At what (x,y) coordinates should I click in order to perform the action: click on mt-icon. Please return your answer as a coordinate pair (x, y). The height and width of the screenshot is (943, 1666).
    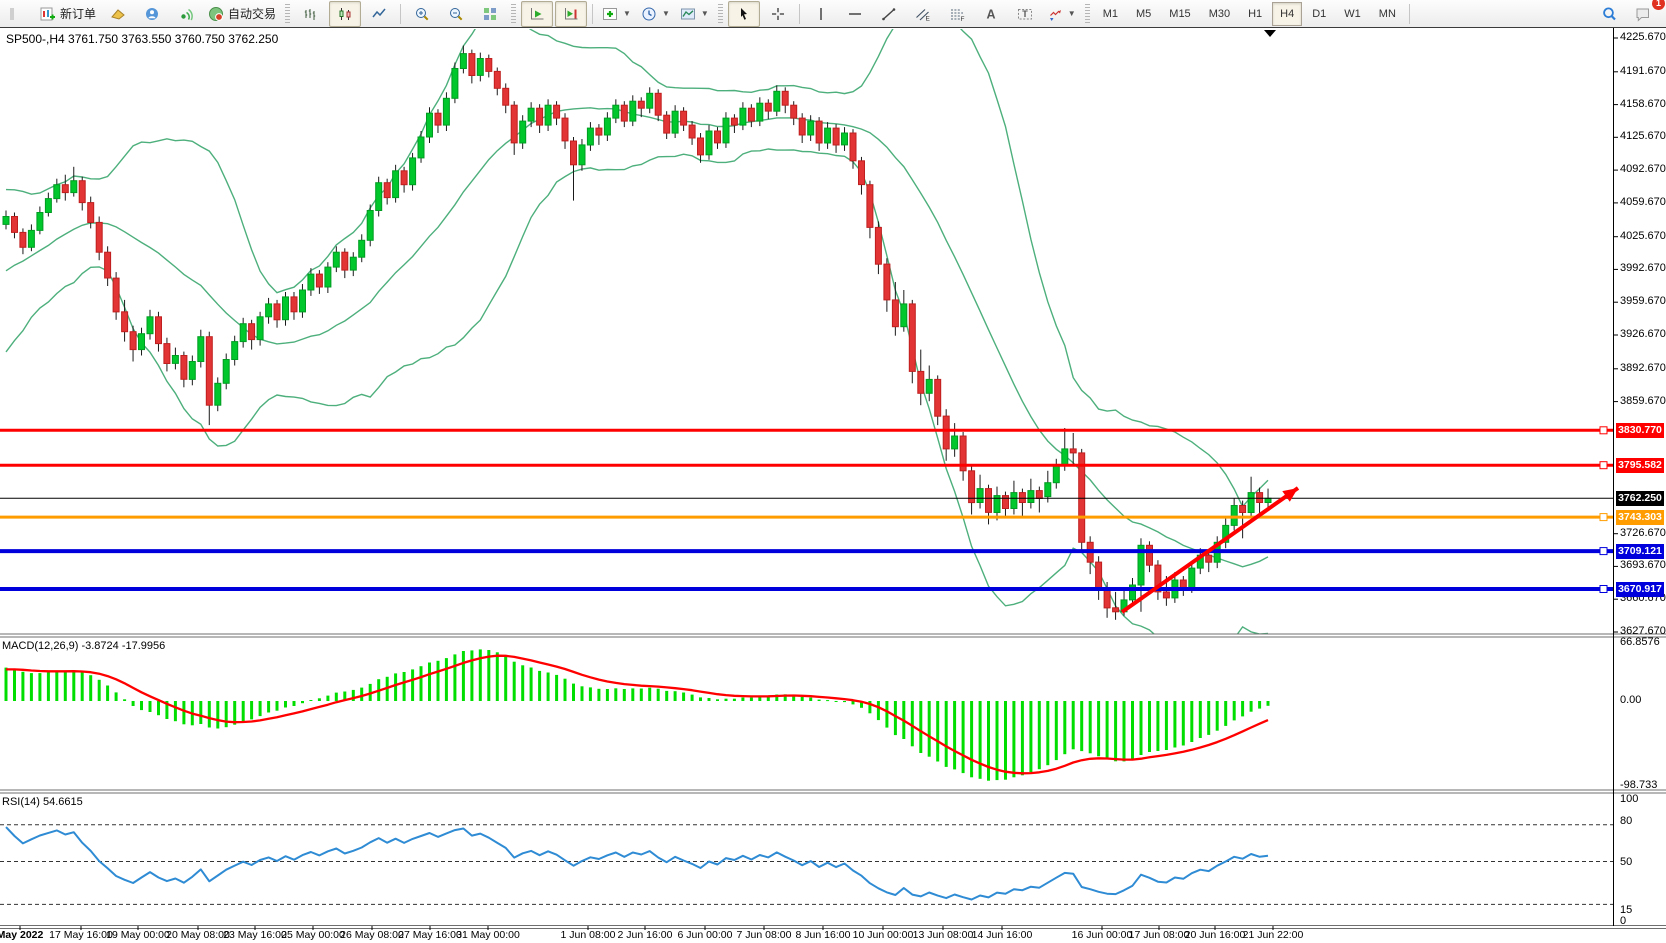
    Looking at the image, I should click on (12, 13).